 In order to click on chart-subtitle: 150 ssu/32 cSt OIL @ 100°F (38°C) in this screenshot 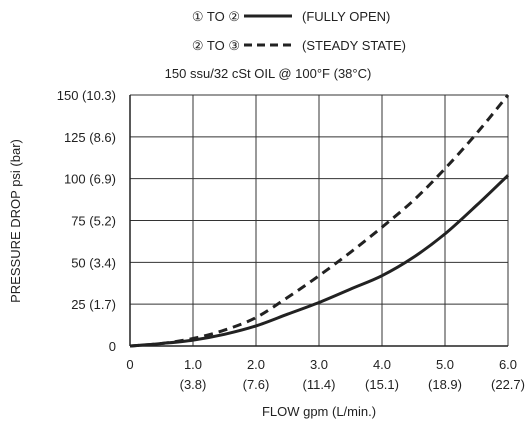, I will do `click(268, 73)`.